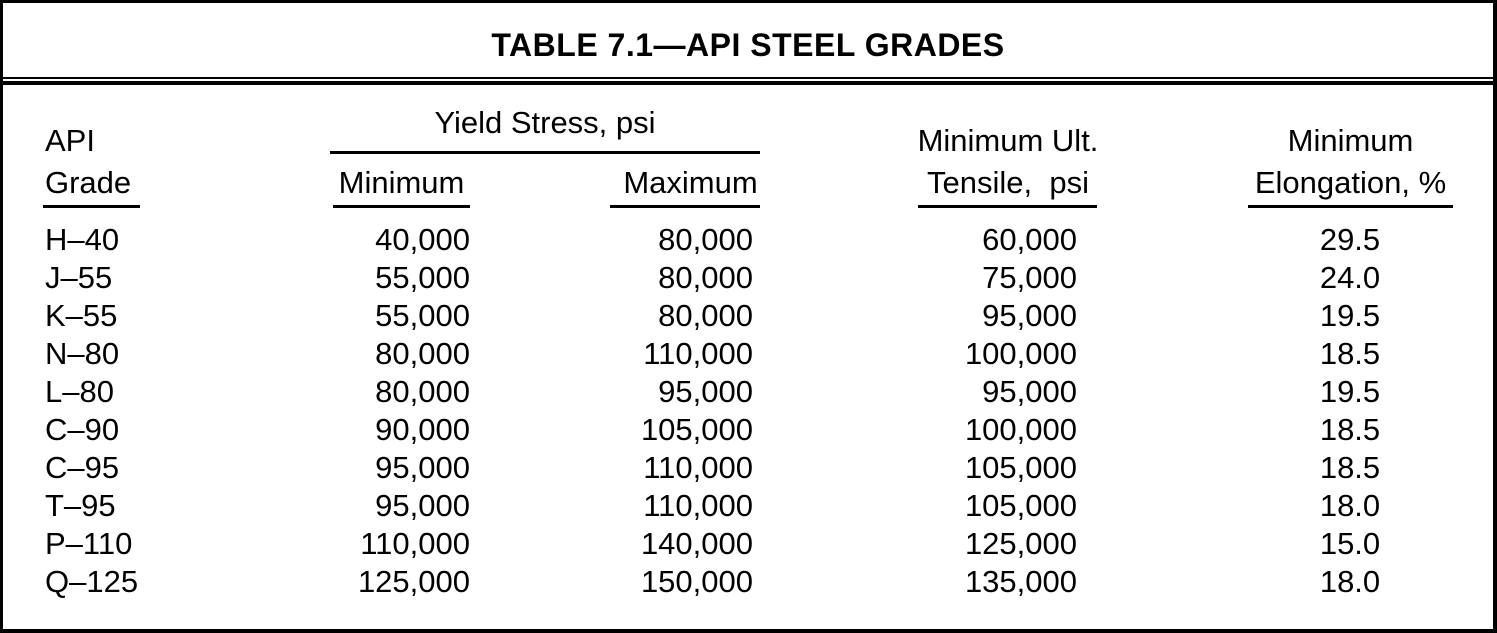 The image size is (1497, 633). What do you see at coordinates (401, 206) in the screenshot?
I see `yield-min-underline` at bounding box center [401, 206].